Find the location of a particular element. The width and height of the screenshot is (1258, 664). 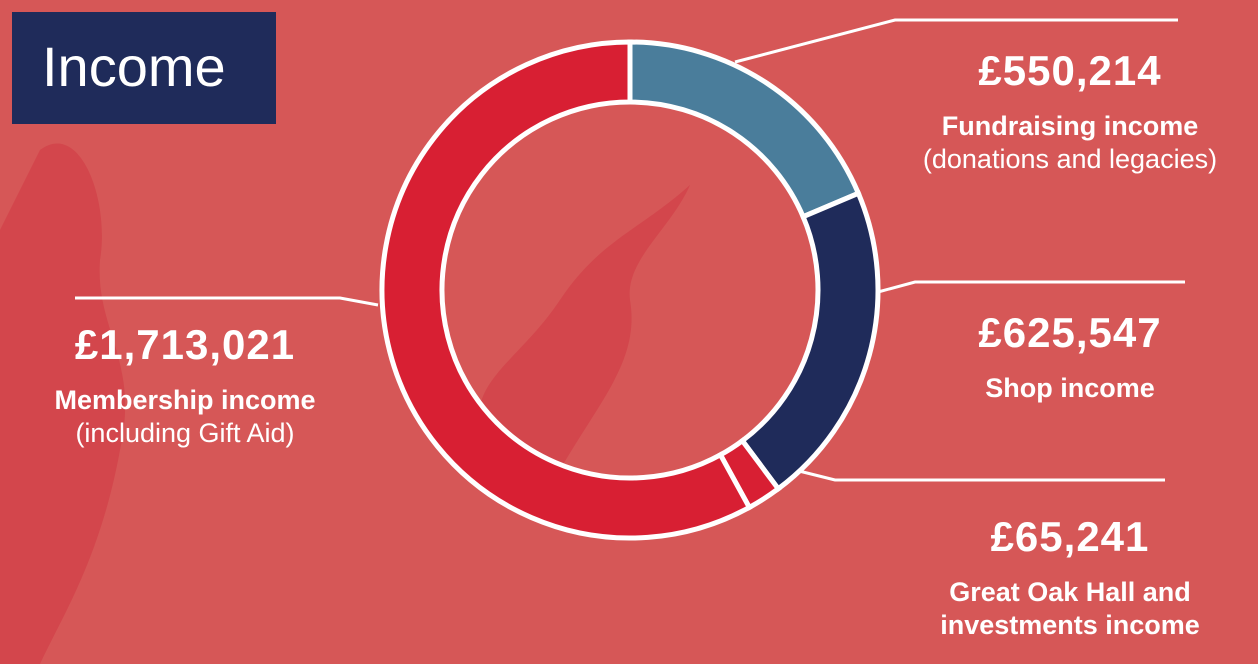

category-name: Fundraising income is located at coordinates (1070, 126).